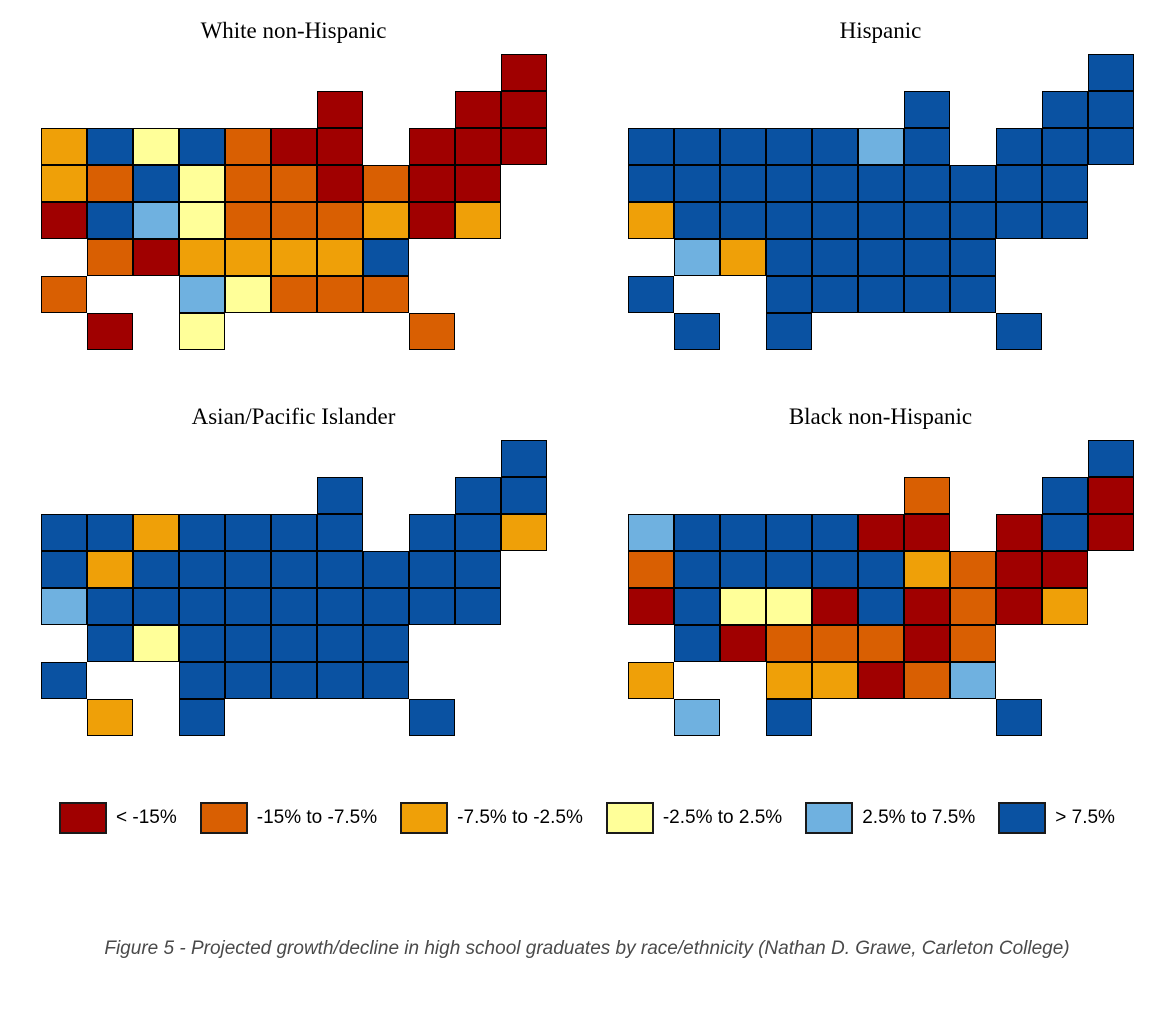 This screenshot has width=1174, height=1012. Describe the element at coordinates (629, 818) in the screenshot. I see `legend-swatch-pale-yellow` at that location.